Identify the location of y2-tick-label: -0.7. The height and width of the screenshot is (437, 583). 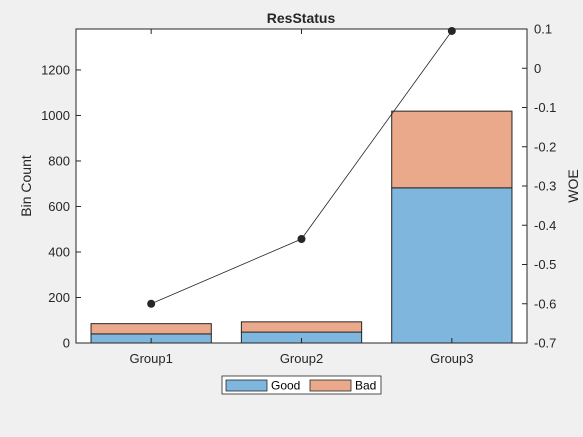
(545, 343).